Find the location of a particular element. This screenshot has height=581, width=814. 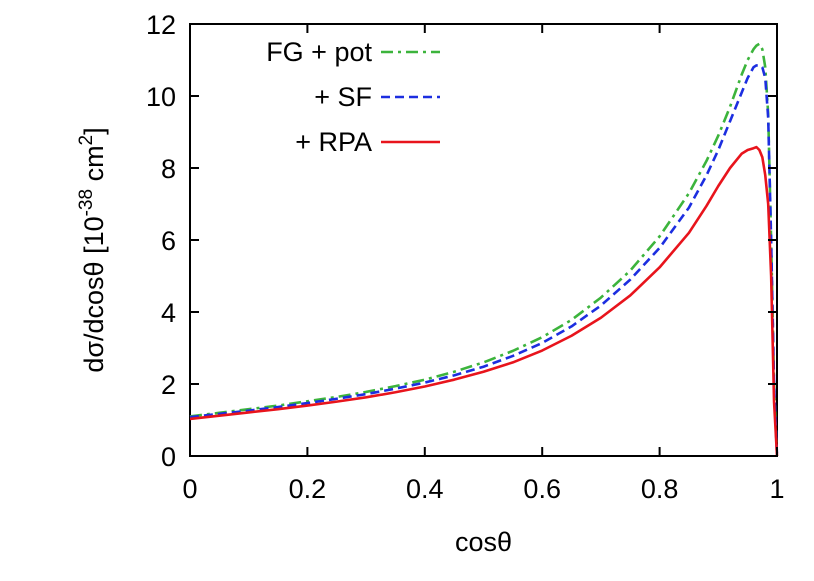

y-tick-label: 0 is located at coordinates (168, 457).